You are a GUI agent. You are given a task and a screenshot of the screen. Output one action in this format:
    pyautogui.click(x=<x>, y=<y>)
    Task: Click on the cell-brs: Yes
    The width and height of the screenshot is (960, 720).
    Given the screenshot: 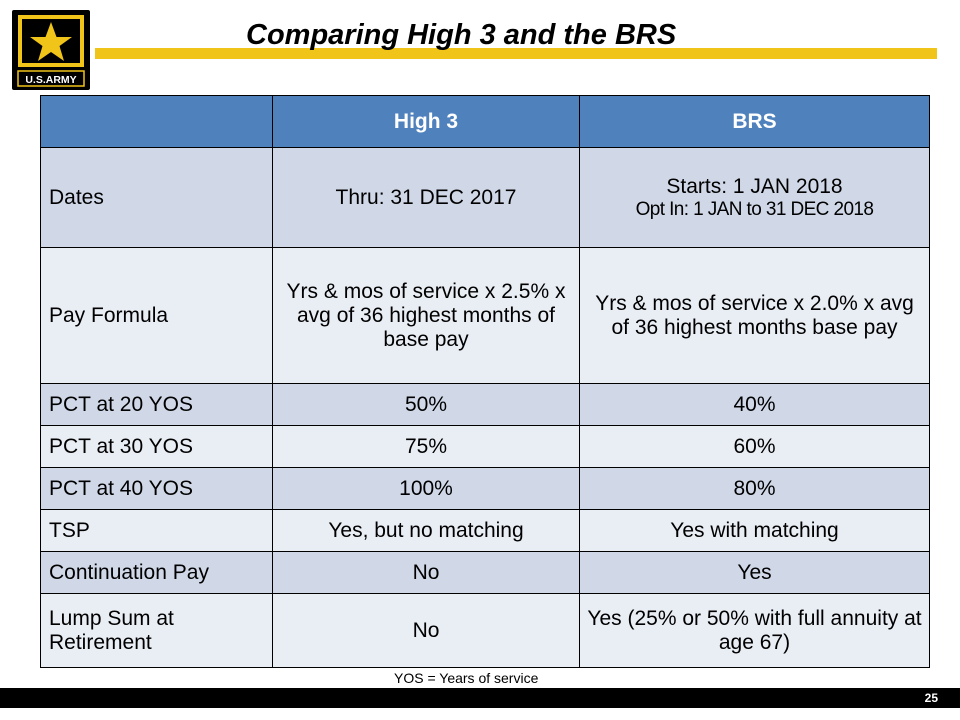 What is the action you would take?
    pyautogui.click(x=754, y=572)
    